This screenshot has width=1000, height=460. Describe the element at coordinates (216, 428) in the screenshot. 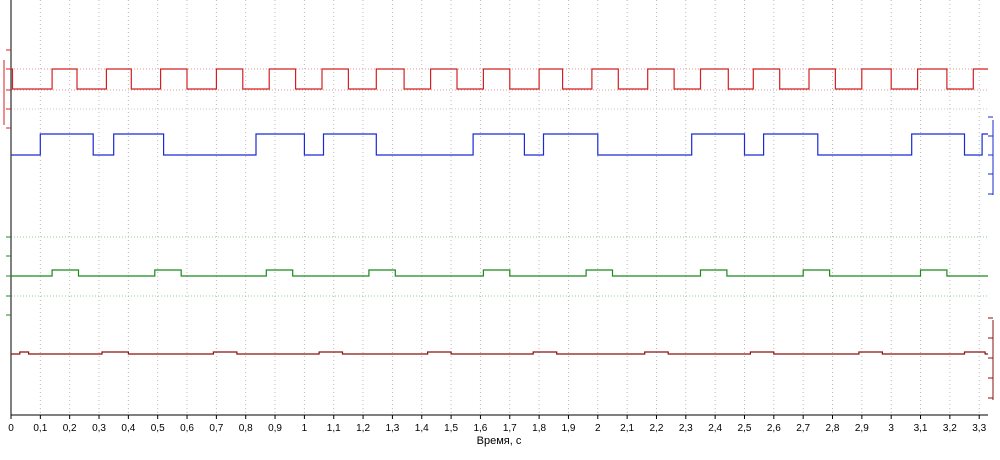

I see `x-tick-label: 0,7` at that location.